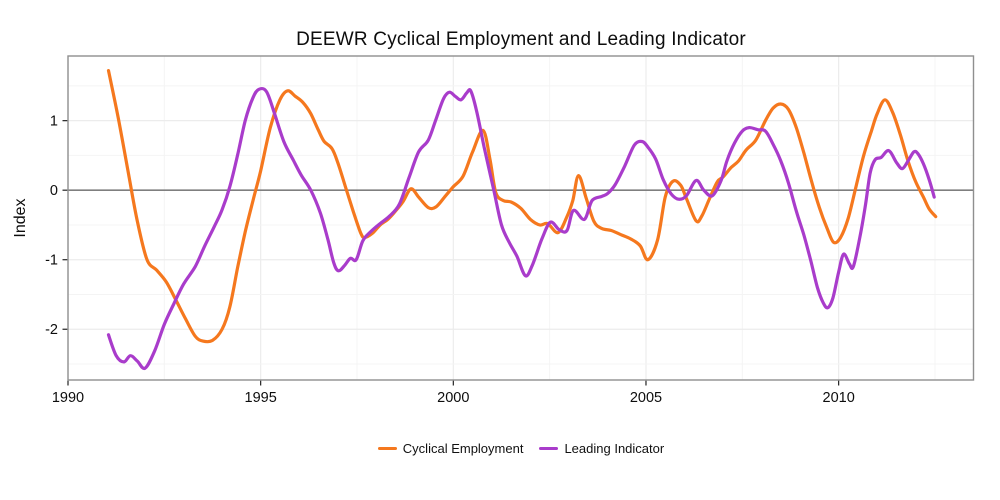  Describe the element at coordinates (54, 191) in the screenshot. I see `y-tick-label: 0` at that location.